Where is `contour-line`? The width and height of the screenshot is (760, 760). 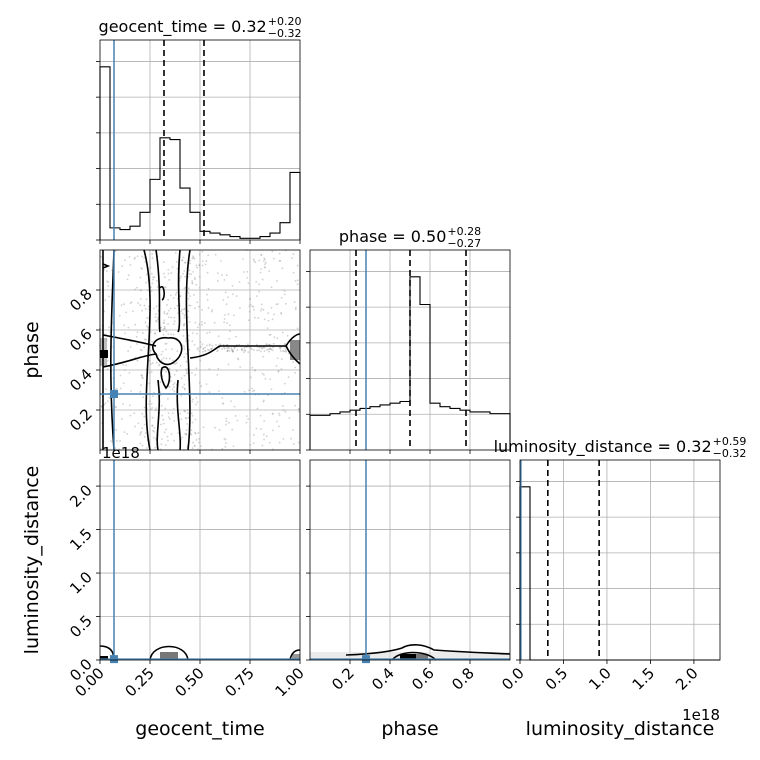
contour-line is located at coordinates (179, 291).